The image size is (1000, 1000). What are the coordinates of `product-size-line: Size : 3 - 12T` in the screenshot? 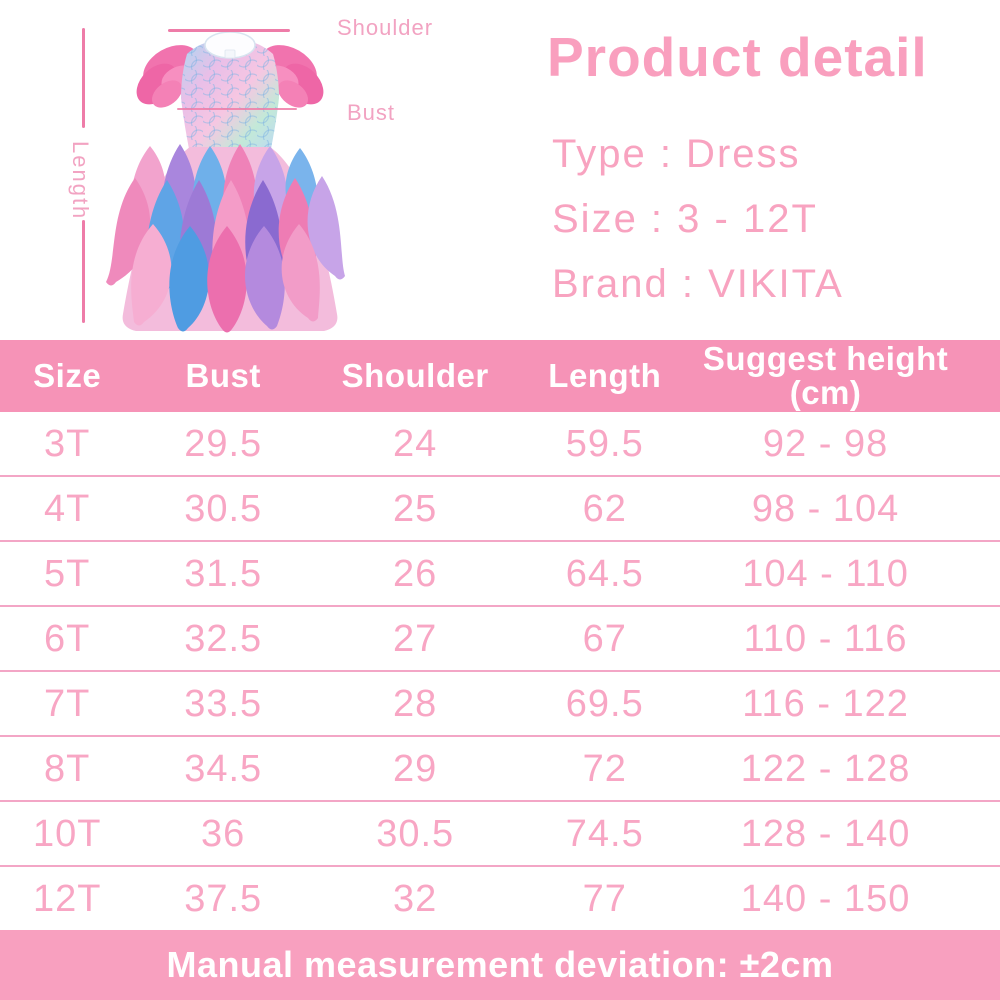 It's located at (685, 219).